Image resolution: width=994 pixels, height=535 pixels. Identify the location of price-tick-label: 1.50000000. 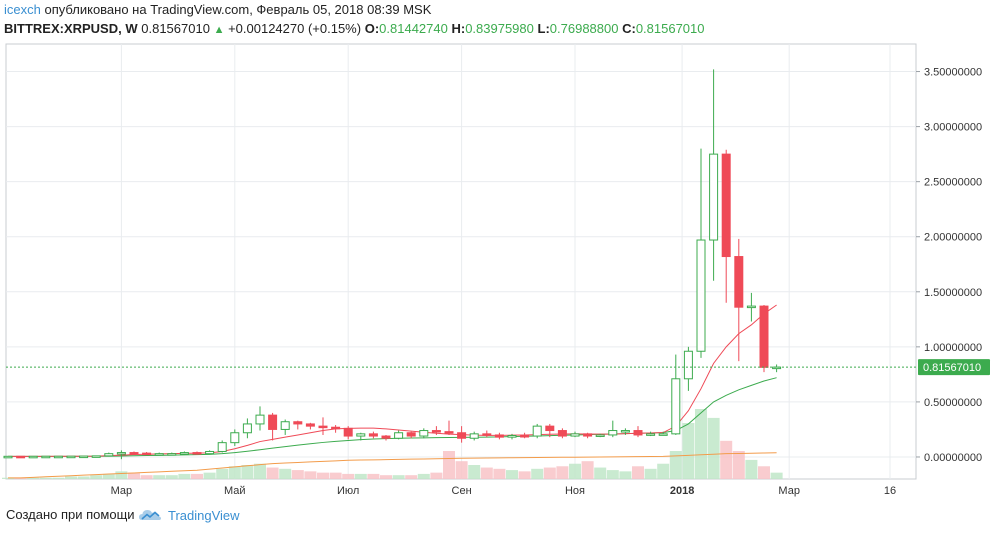
(953, 293).